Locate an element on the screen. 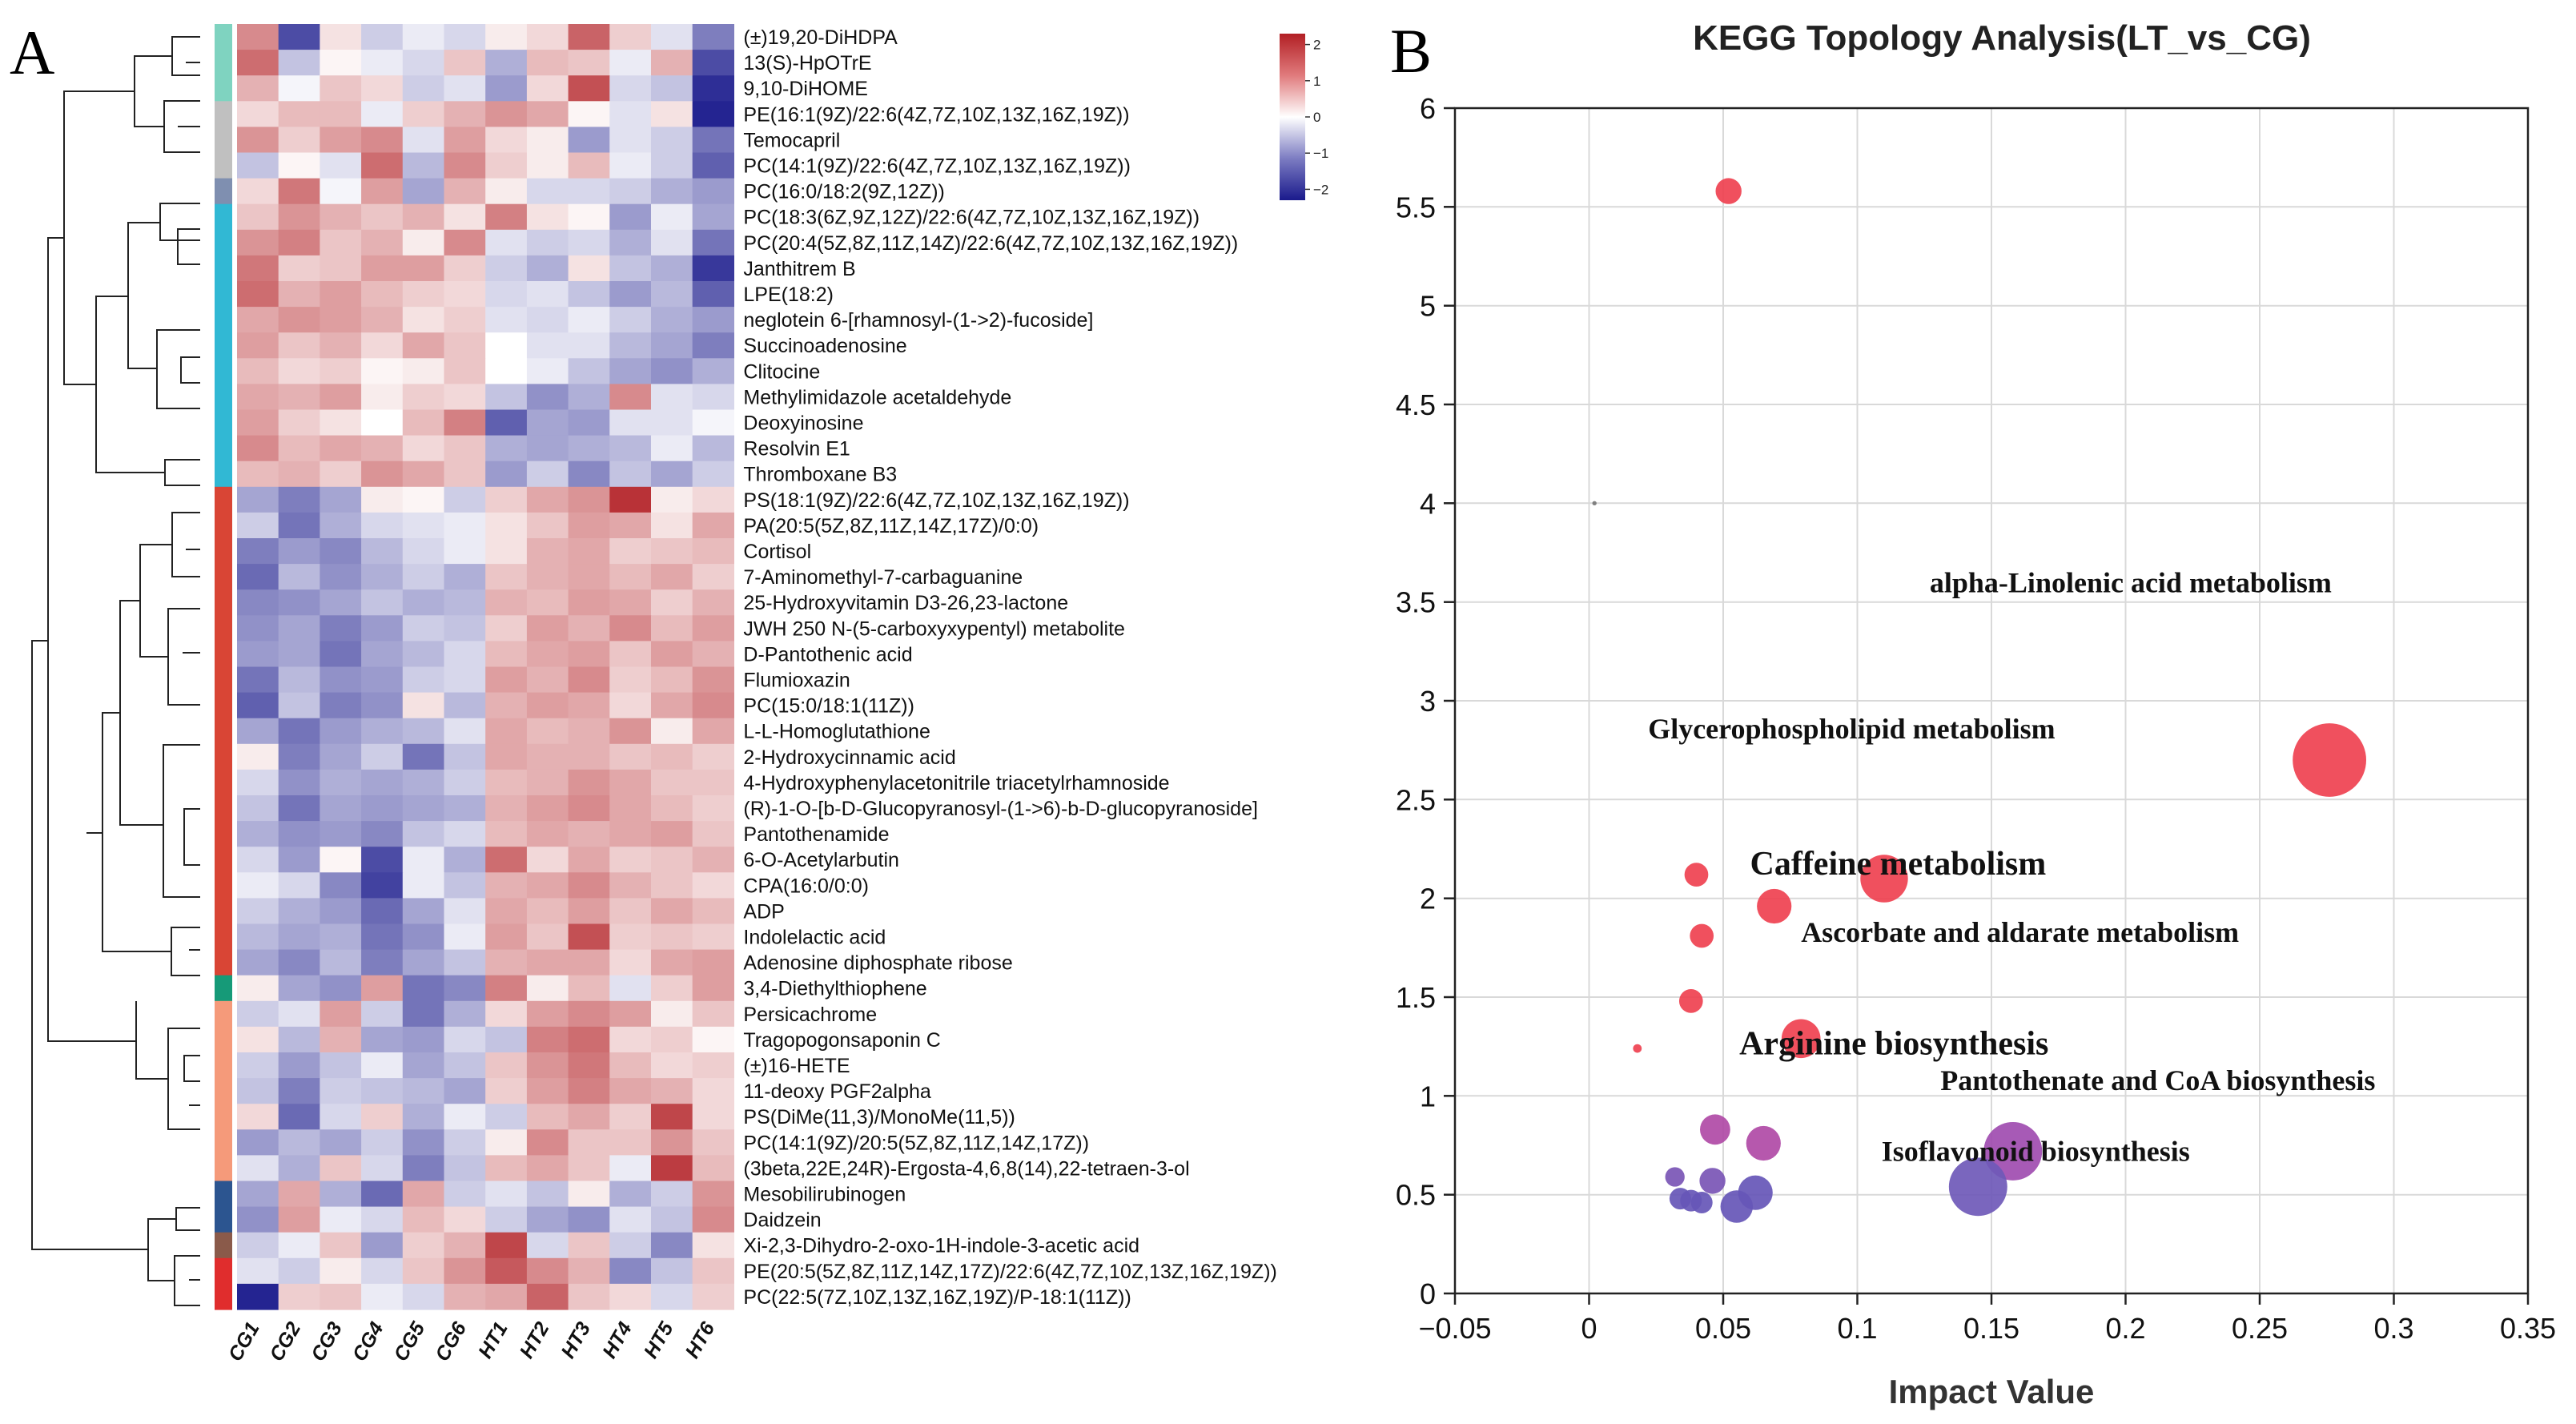  heatmap-row-label: CPA(16:0/0:0) is located at coordinates (806, 886).